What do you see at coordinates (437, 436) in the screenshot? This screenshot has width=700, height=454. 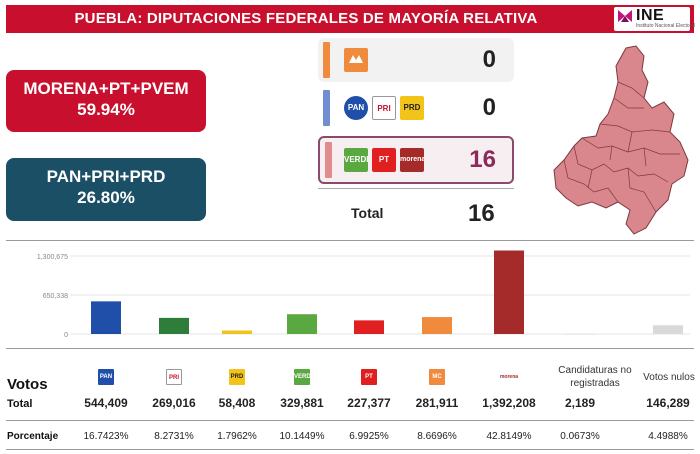 I see `vote-percentage-cell: 8.6696%` at bounding box center [437, 436].